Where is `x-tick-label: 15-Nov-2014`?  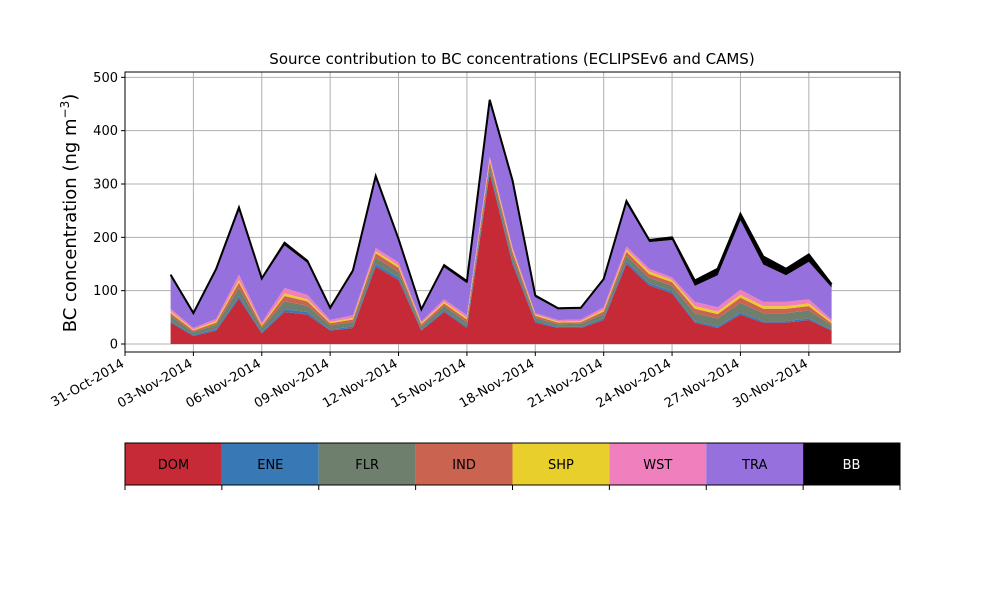
x-tick-label: 15-Nov-2014 is located at coordinates (429, 383).